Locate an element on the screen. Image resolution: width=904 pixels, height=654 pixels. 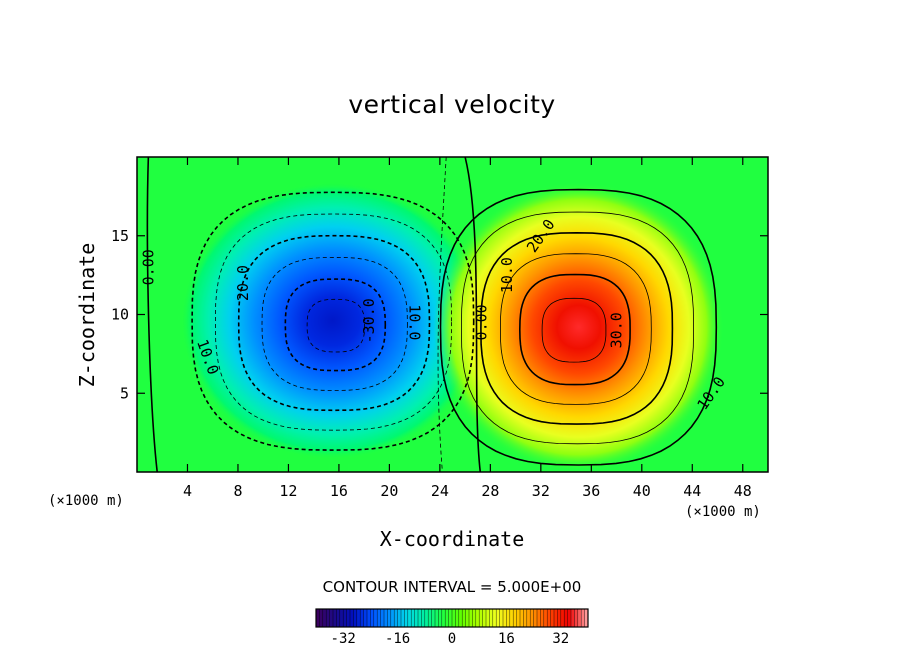
x-tick-label: 44 is located at coordinates (692, 491).